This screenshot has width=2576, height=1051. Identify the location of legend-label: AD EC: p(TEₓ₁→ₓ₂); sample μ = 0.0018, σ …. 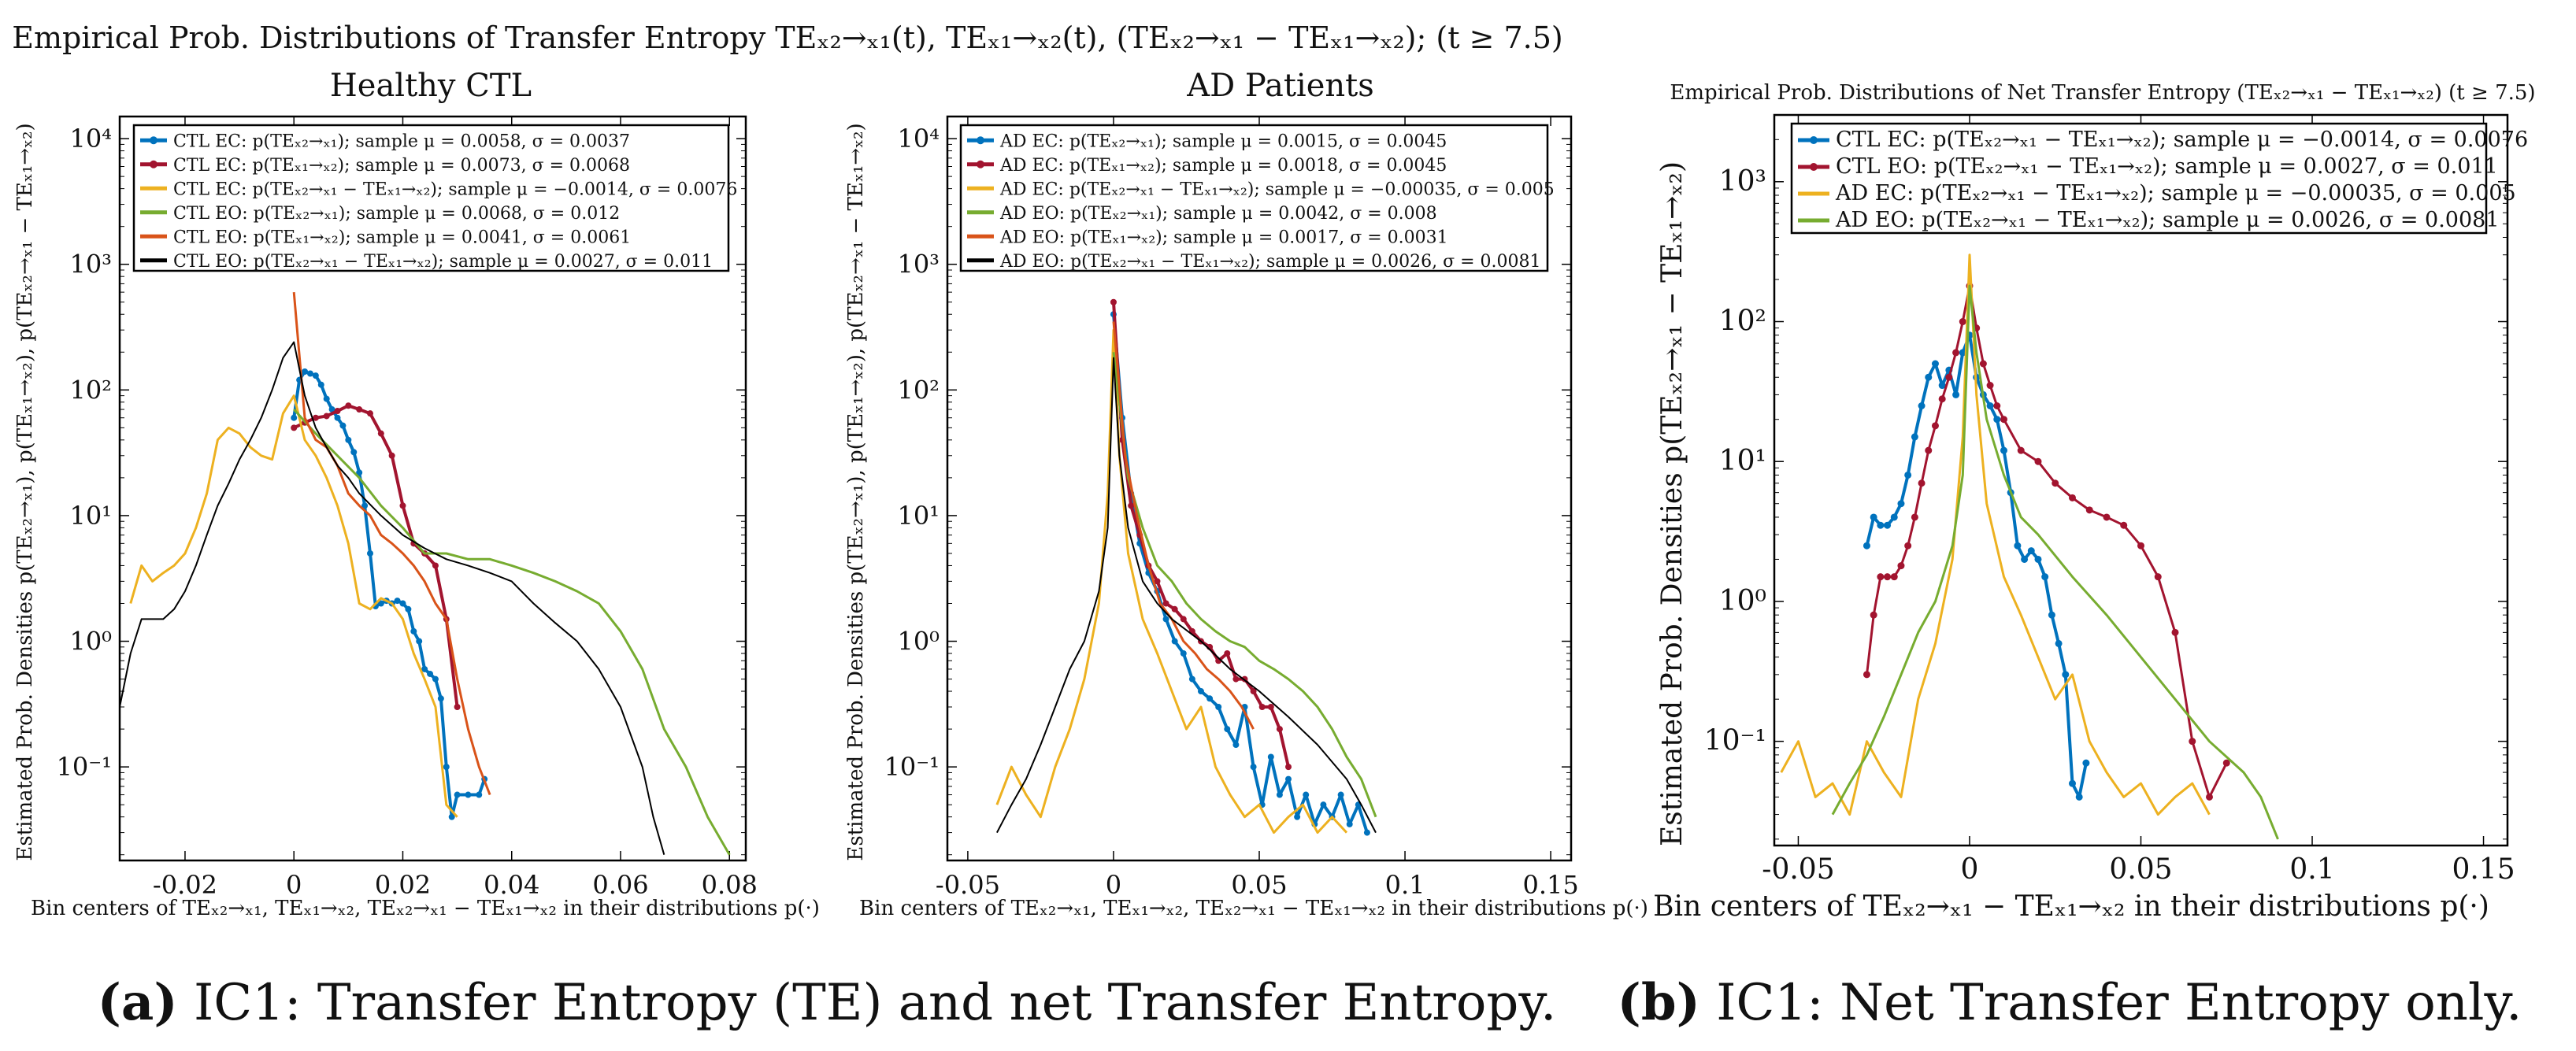
(1223, 166).